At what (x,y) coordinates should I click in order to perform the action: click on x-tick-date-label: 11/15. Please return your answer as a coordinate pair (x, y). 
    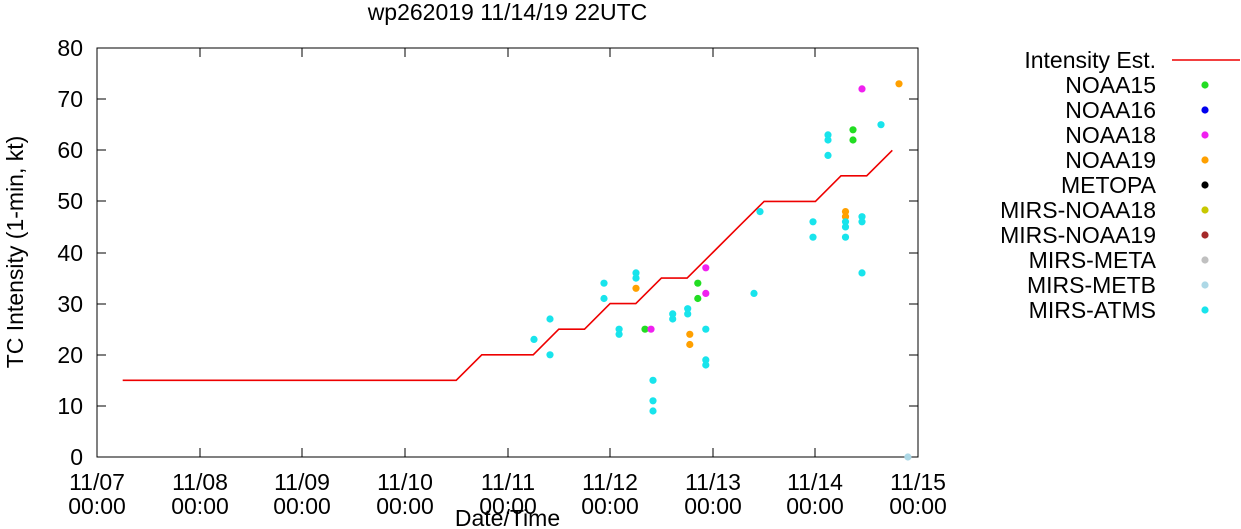
    Looking at the image, I should click on (918, 482).